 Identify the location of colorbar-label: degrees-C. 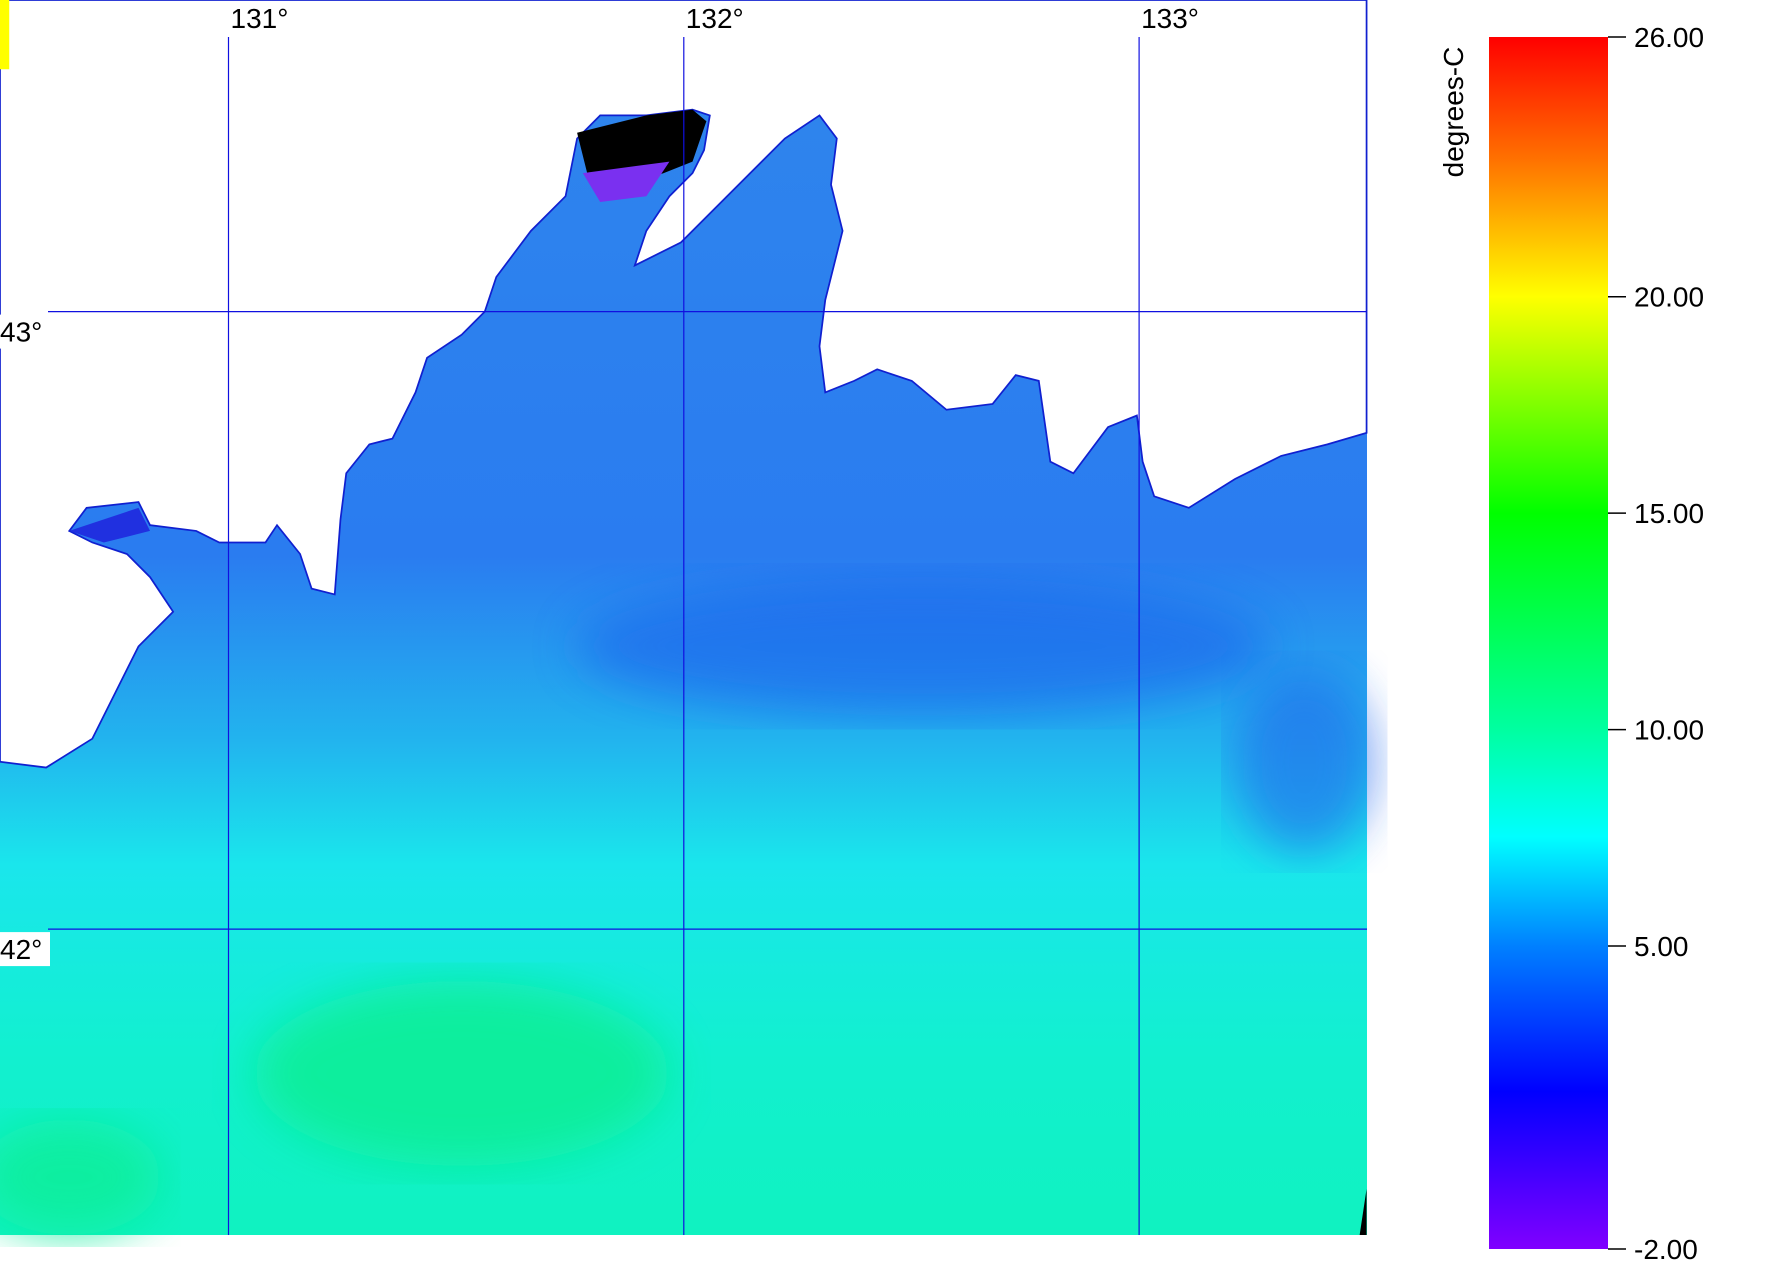
(1453, 112).